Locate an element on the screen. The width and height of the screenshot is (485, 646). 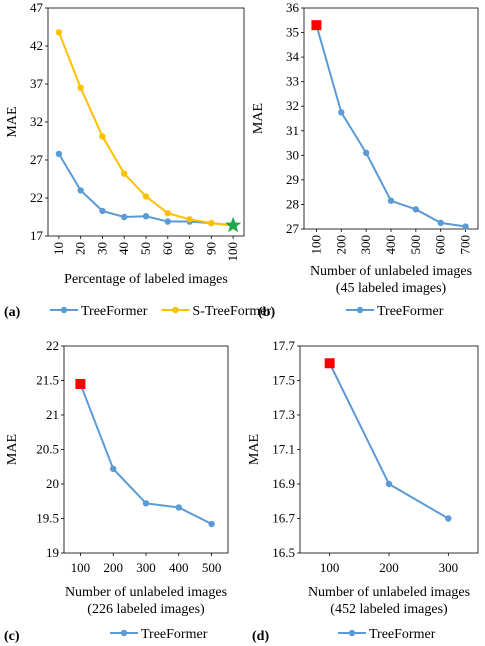
panel-d-y-axis-title: MAE is located at coordinates (254, 449).